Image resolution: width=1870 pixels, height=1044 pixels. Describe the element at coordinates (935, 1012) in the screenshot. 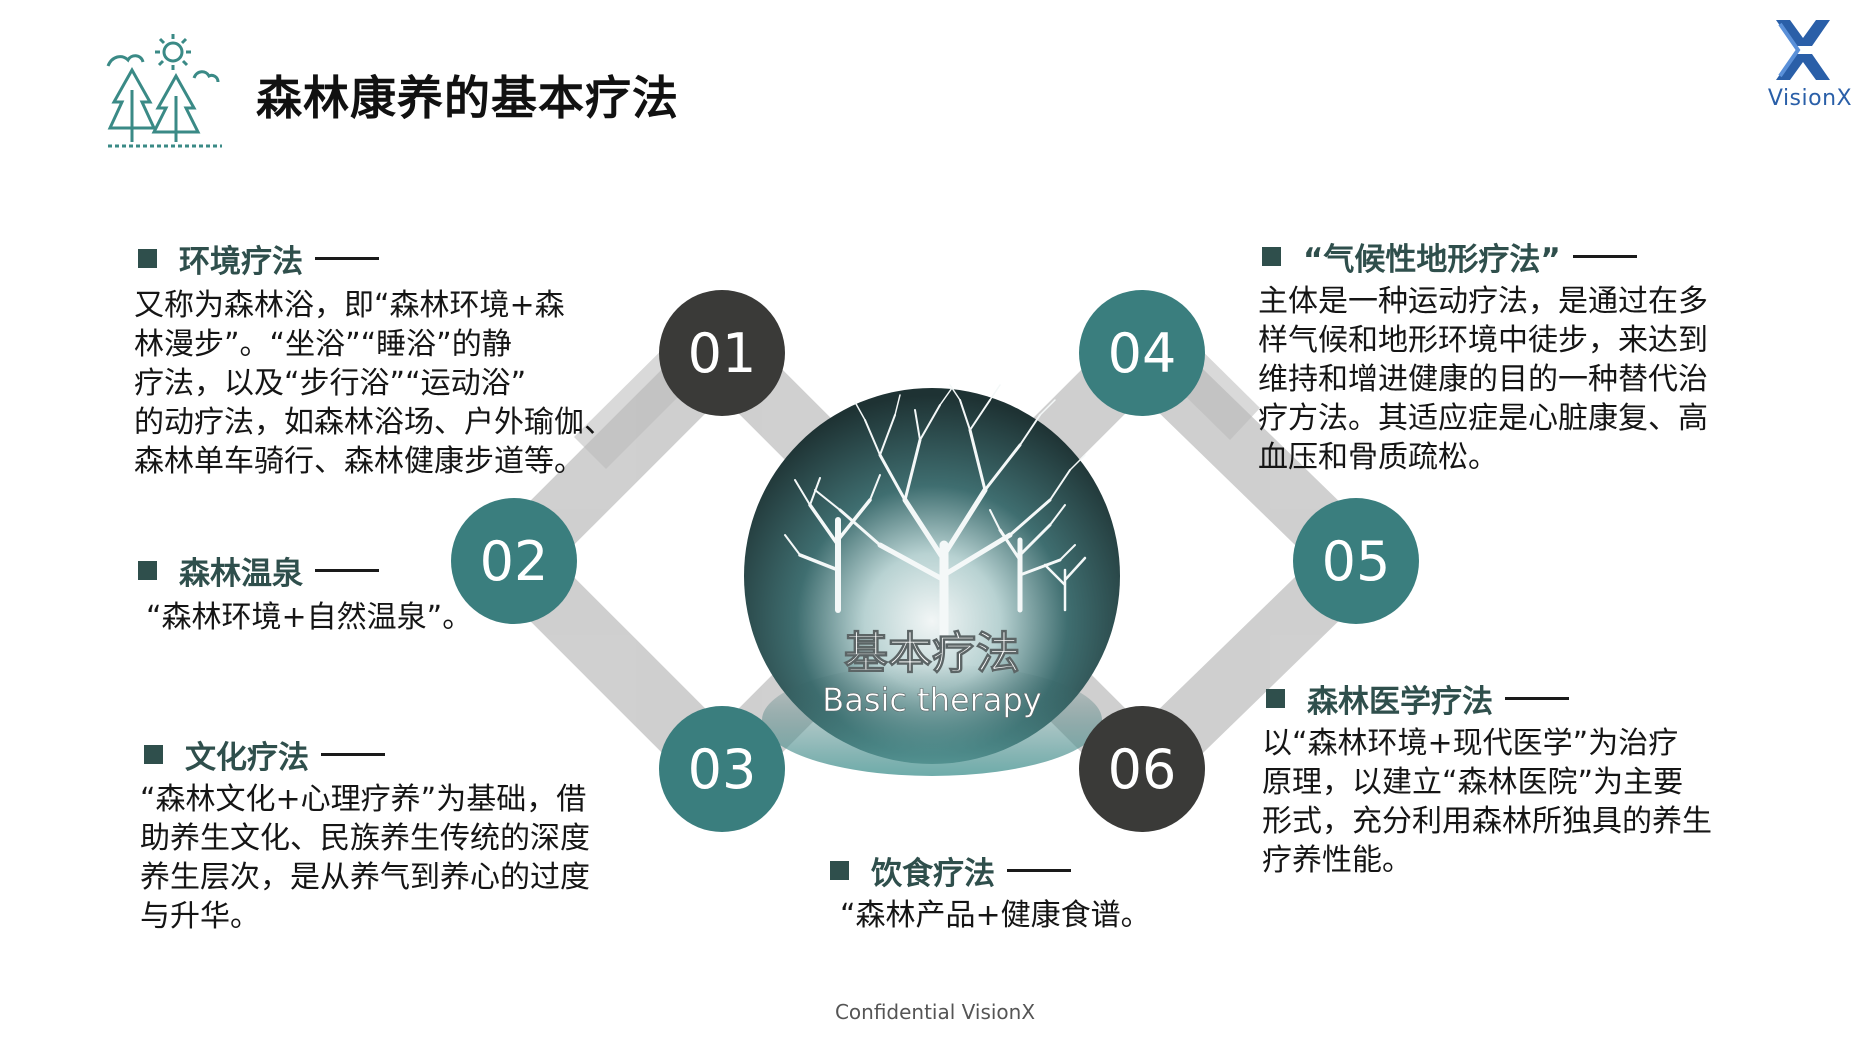

I see `confidential-footer: Confidential VisionX` at that location.